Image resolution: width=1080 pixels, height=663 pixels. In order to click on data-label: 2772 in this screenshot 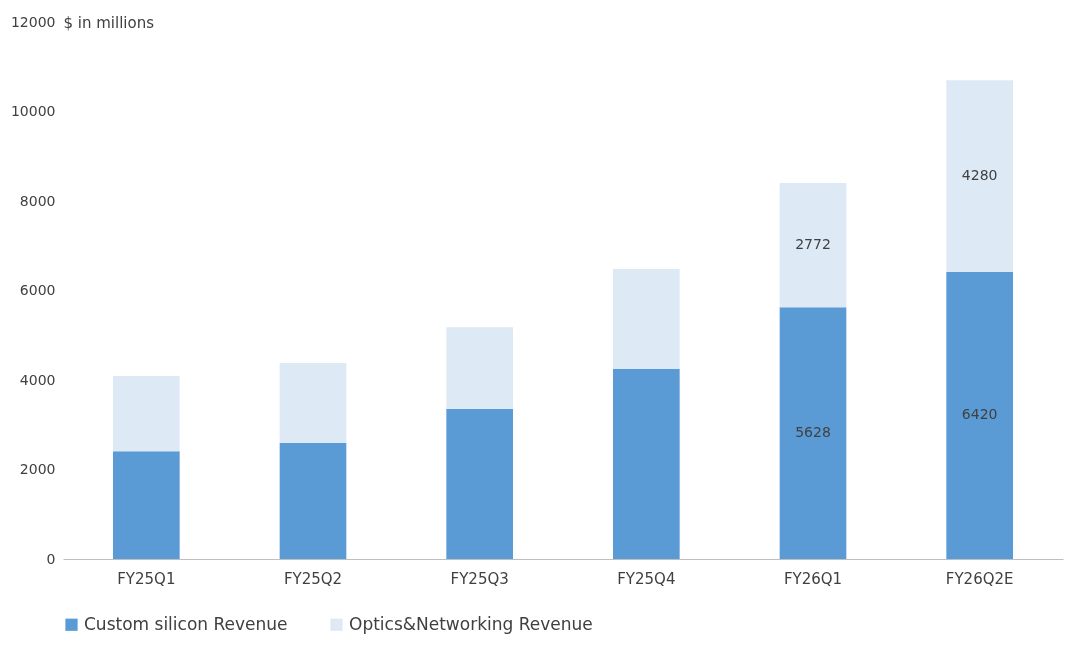, I will do `click(813, 244)`.